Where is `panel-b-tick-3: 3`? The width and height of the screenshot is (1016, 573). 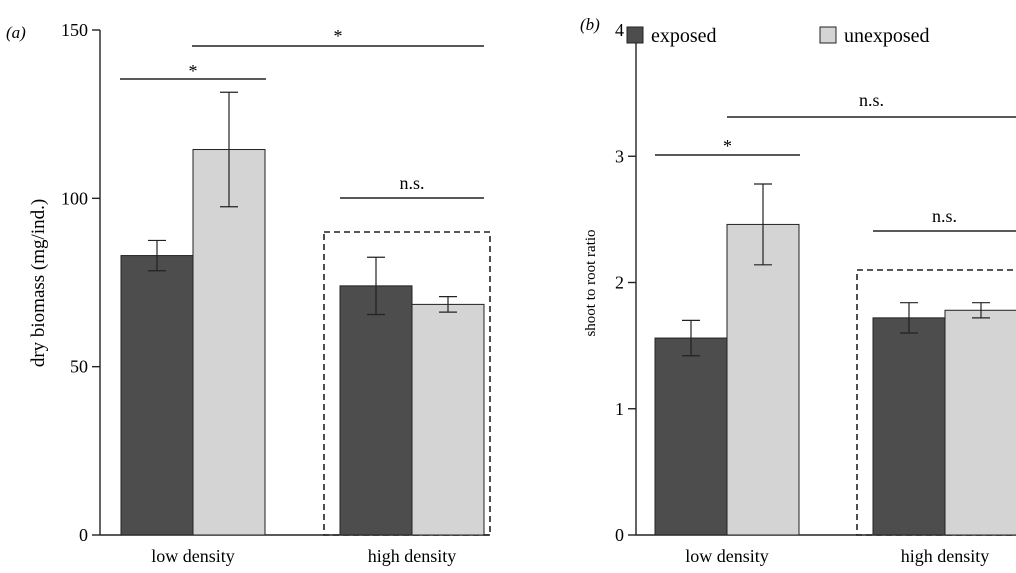 panel-b-tick-3: 3 is located at coordinates (619, 156).